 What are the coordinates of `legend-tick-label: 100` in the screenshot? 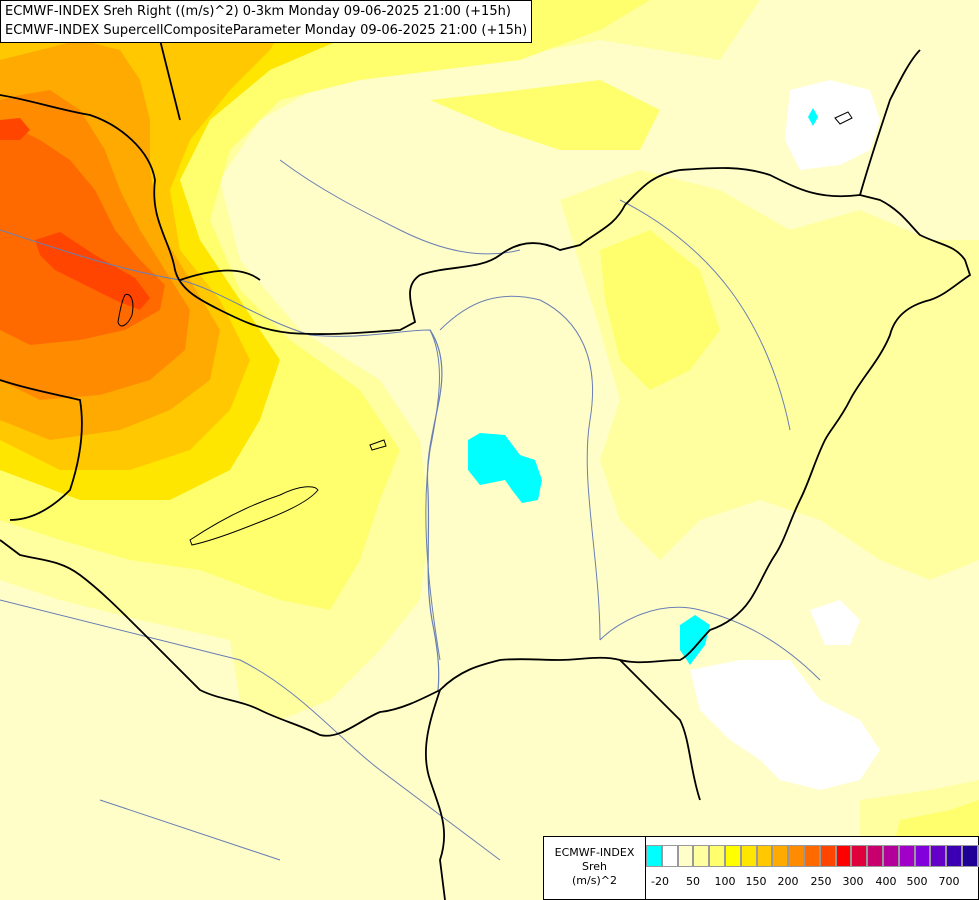 It's located at (725, 881).